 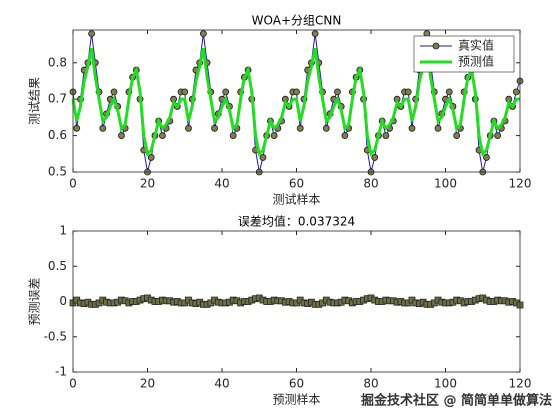 What do you see at coordinates (476, 61) in the screenshot?
I see `legend-label: 预测值` at bounding box center [476, 61].